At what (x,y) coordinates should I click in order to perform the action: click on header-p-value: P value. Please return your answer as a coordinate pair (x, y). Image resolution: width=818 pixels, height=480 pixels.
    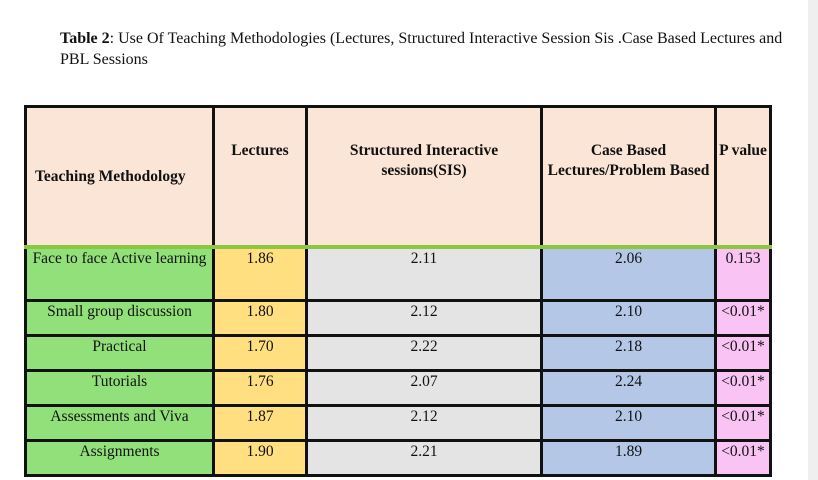
    Looking at the image, I should click on (743, 177).